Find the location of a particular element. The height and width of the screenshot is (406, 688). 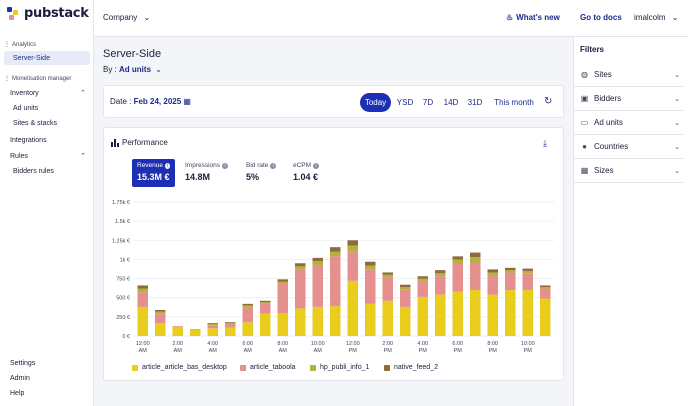

sidebar-item-integrations: Integrations is located at coordinates (28, 140).